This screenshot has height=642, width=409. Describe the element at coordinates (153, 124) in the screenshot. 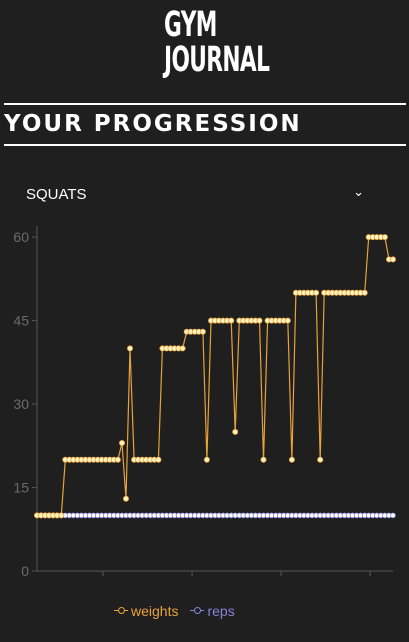

I see `page-title: YOUR PROGRESSION` at that location.